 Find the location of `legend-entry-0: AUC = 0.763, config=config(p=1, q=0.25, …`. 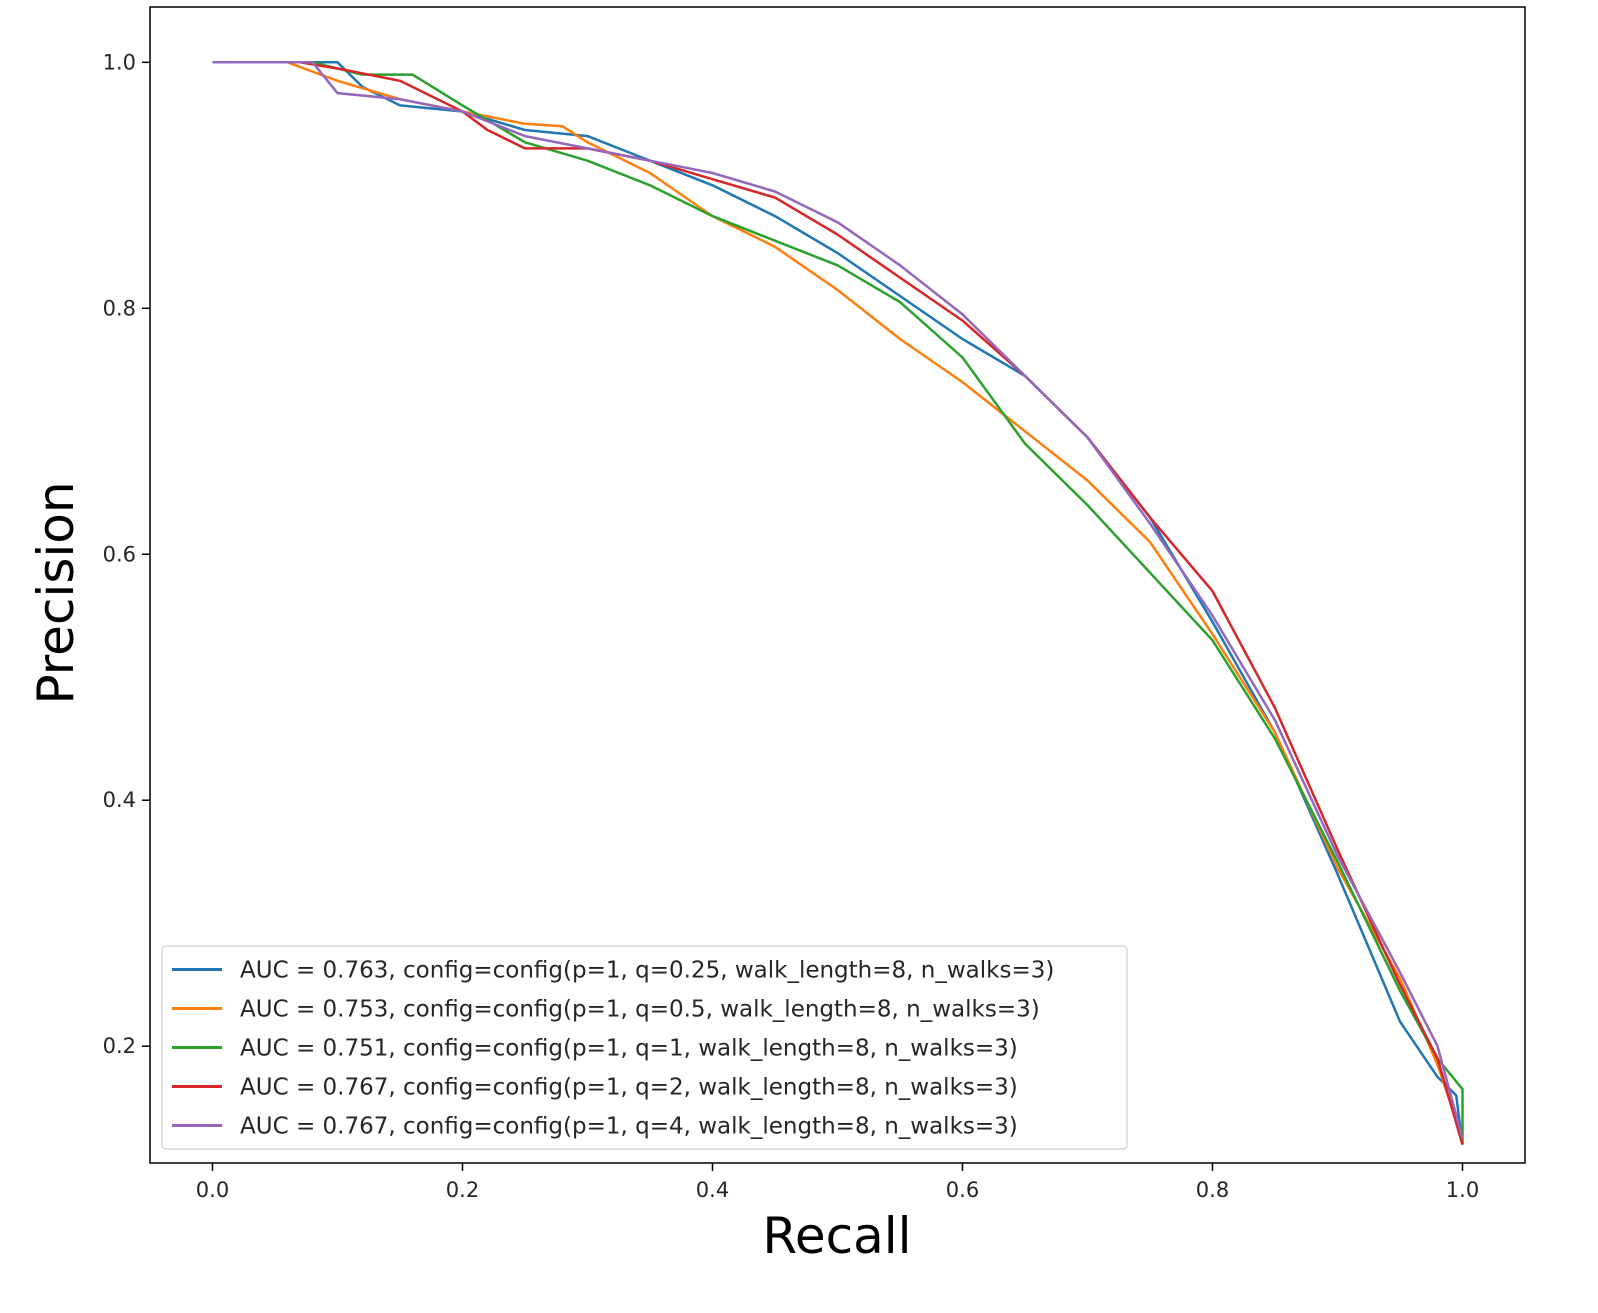

legend-entry-0: AUC = 0.763, config=config(p=1, q=0.25, … is located at coordinates (647, 971).